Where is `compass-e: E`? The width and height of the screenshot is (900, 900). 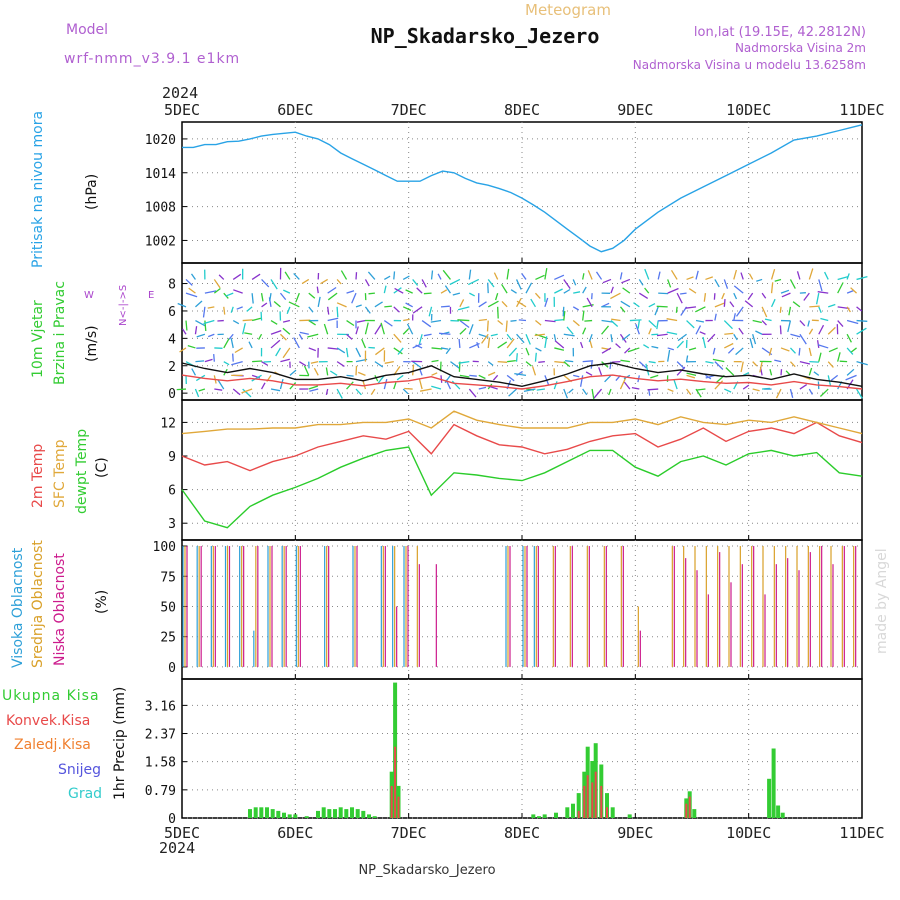 compass-e: E is located at coordinates (151, 295).